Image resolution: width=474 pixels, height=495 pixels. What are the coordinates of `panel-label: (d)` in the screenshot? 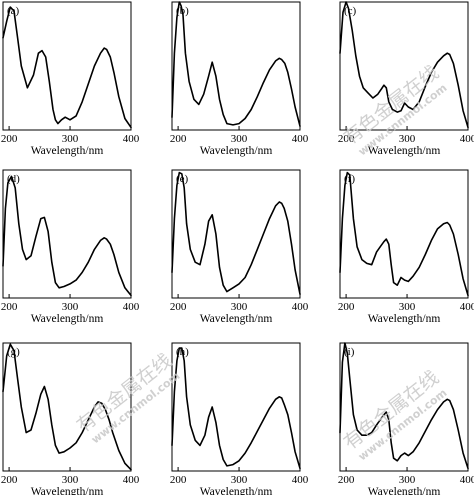 It's located at (13, 179).